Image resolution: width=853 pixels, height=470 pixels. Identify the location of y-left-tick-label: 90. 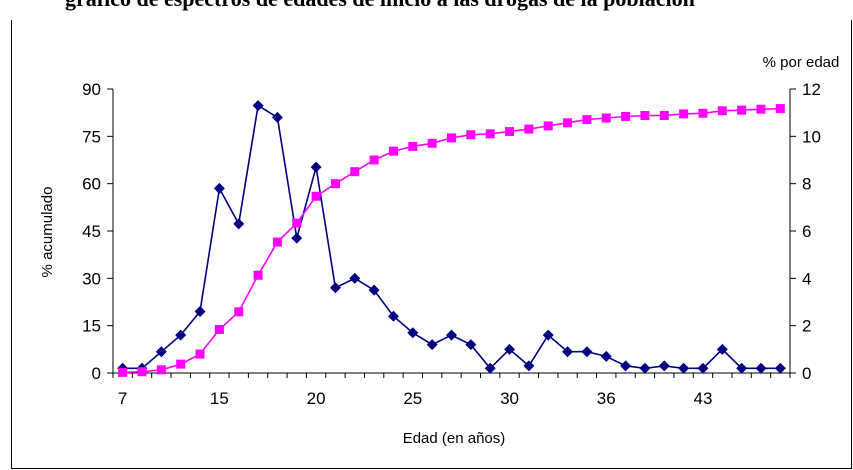
(91, 89).